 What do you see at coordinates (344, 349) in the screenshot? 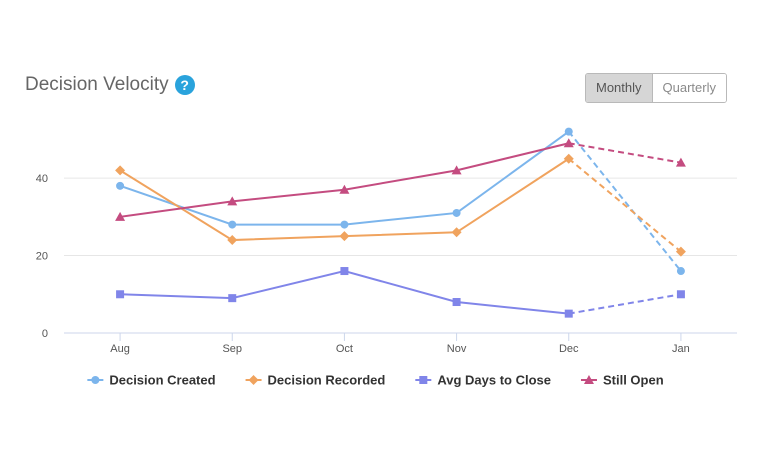
I see `x-tick-label: Oct` at bounding box center [344, 349].